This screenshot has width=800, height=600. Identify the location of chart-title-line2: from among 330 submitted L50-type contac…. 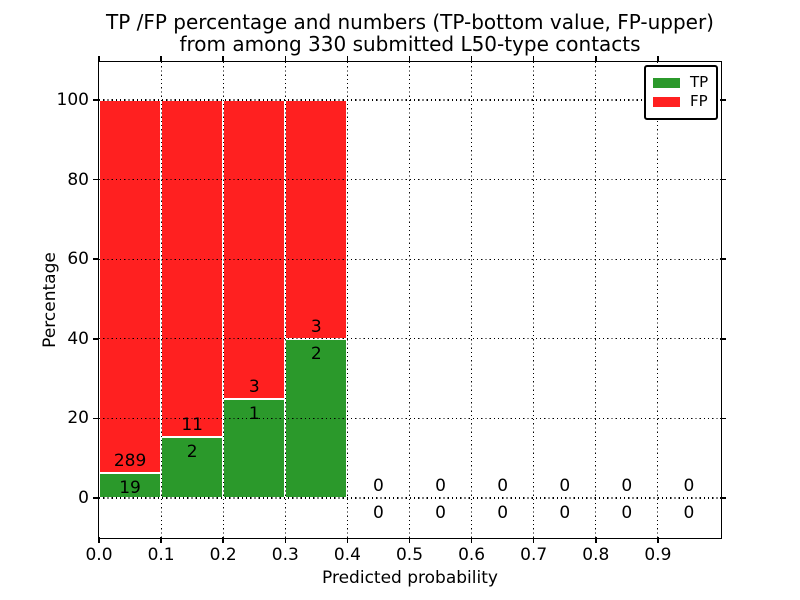
(410, 44).